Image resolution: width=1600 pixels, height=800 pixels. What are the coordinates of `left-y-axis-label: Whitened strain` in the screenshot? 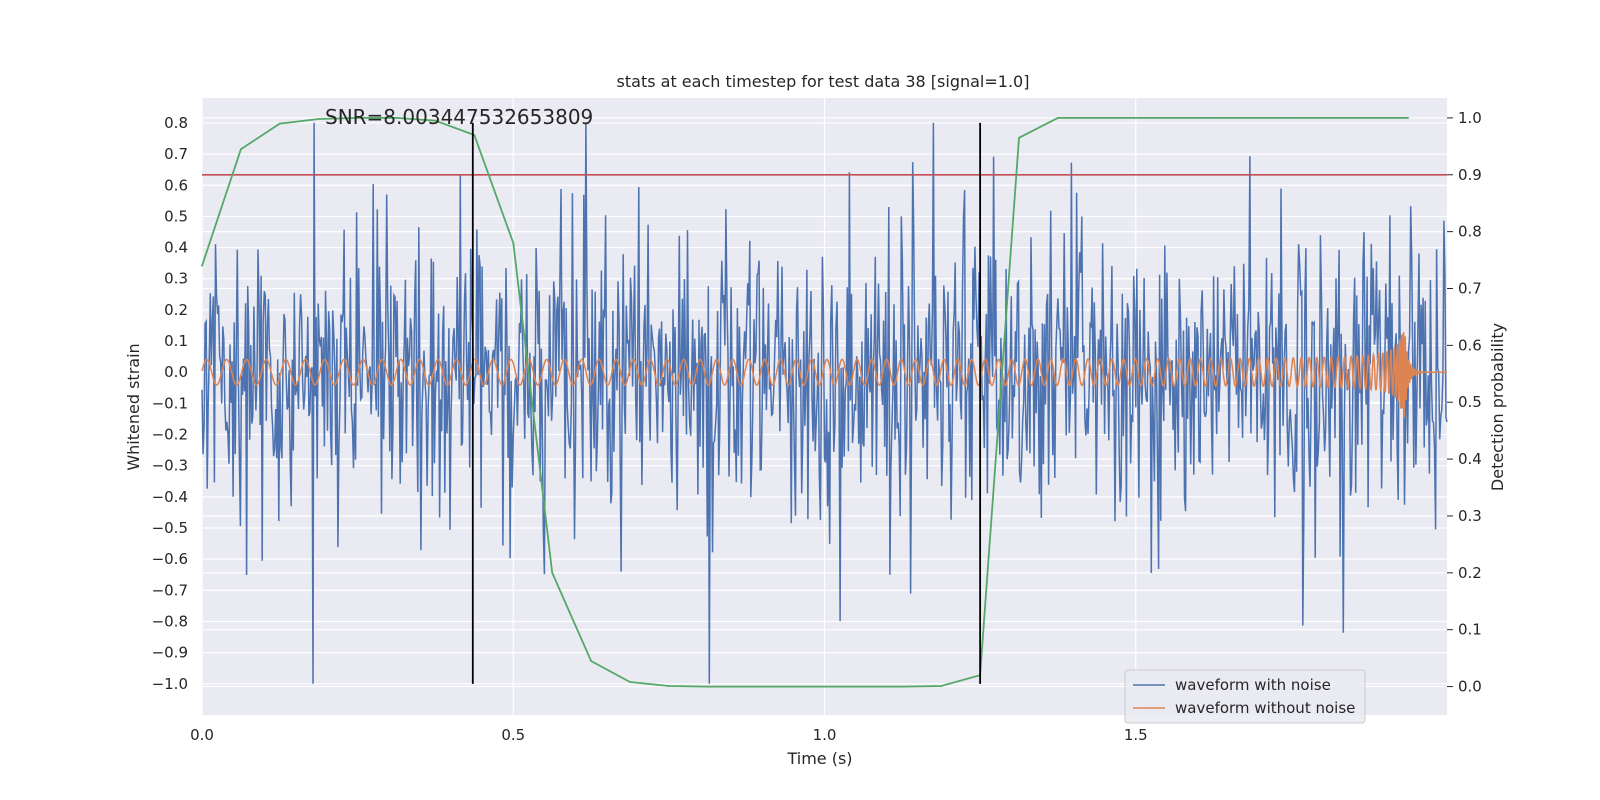 It's located at (133, 406).